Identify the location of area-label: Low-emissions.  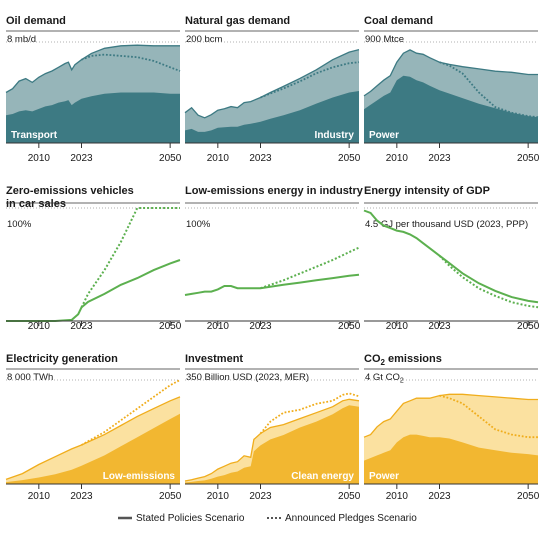
(139, 476).